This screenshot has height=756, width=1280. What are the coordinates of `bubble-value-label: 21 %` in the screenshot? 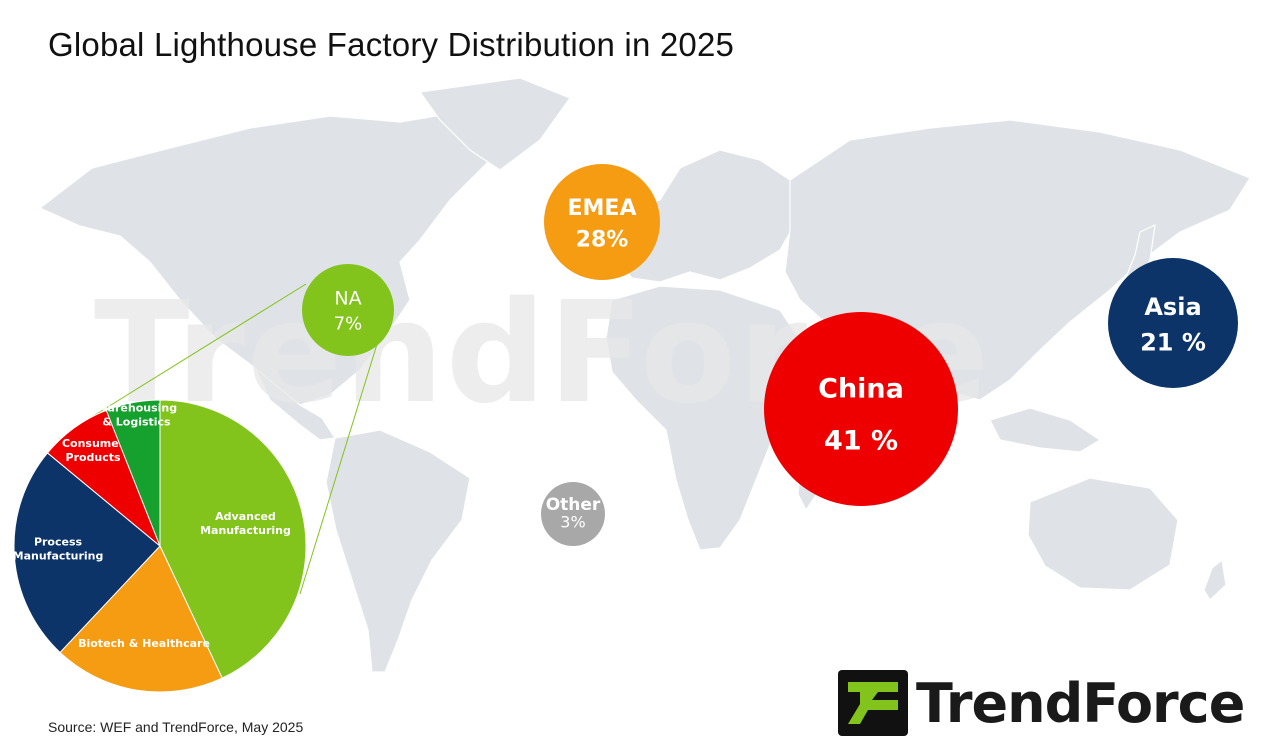 It's located at (1173, 342).